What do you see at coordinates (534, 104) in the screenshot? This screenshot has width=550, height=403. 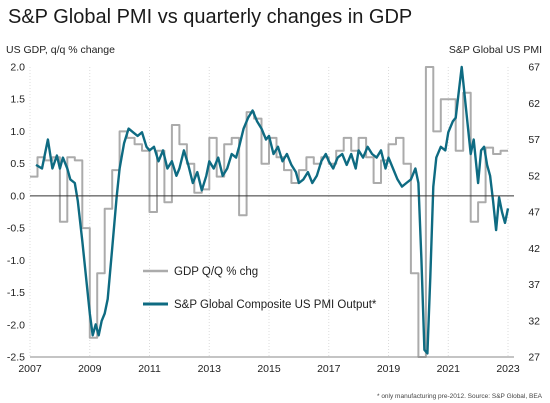 I see `right-tick-label: 62` at bounding box center [534, 104].